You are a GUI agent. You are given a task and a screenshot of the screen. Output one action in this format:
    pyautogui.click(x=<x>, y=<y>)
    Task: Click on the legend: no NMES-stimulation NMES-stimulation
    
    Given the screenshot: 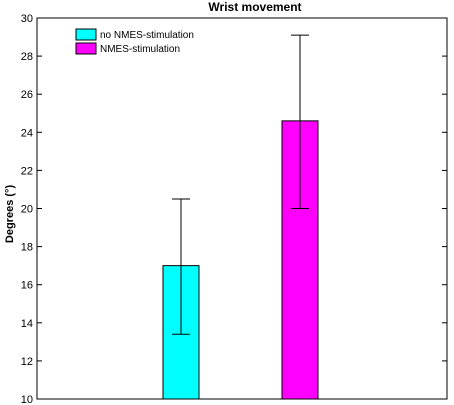 What is the action you would take?
    pyautogui.click(x=134, y=41)
    